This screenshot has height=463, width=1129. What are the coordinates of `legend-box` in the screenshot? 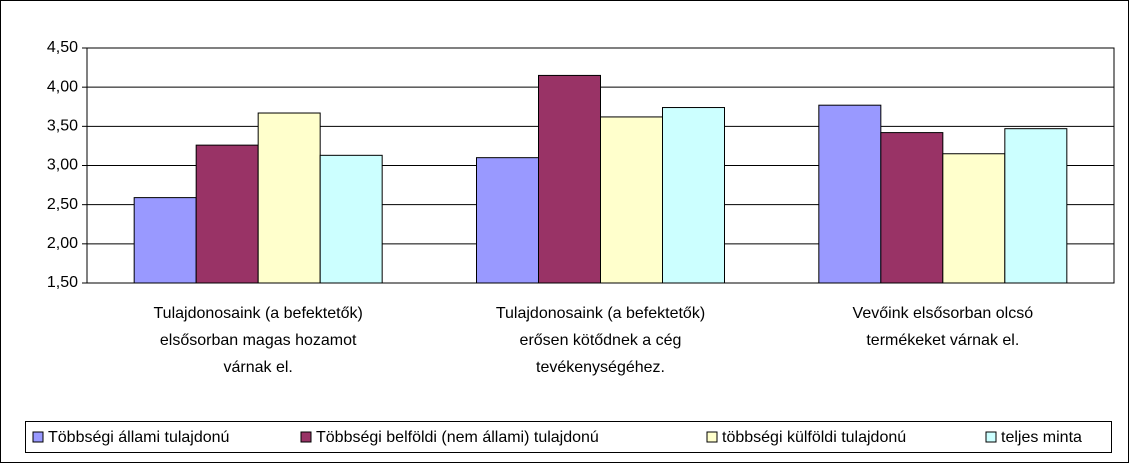 It's located at (568, 437).